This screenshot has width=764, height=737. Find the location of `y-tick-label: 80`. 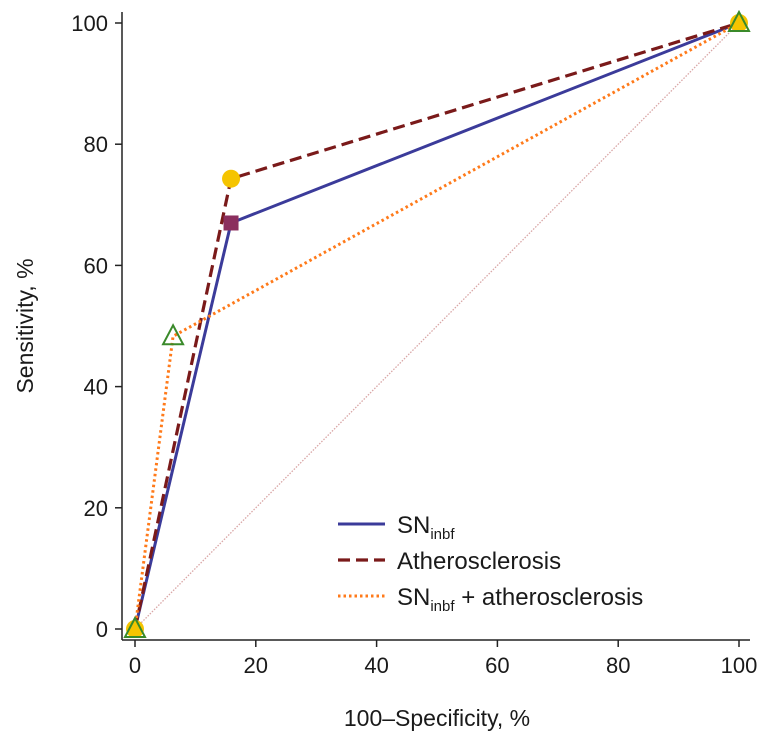

y-tick-label: 80 is located at coordinates (96, 144).